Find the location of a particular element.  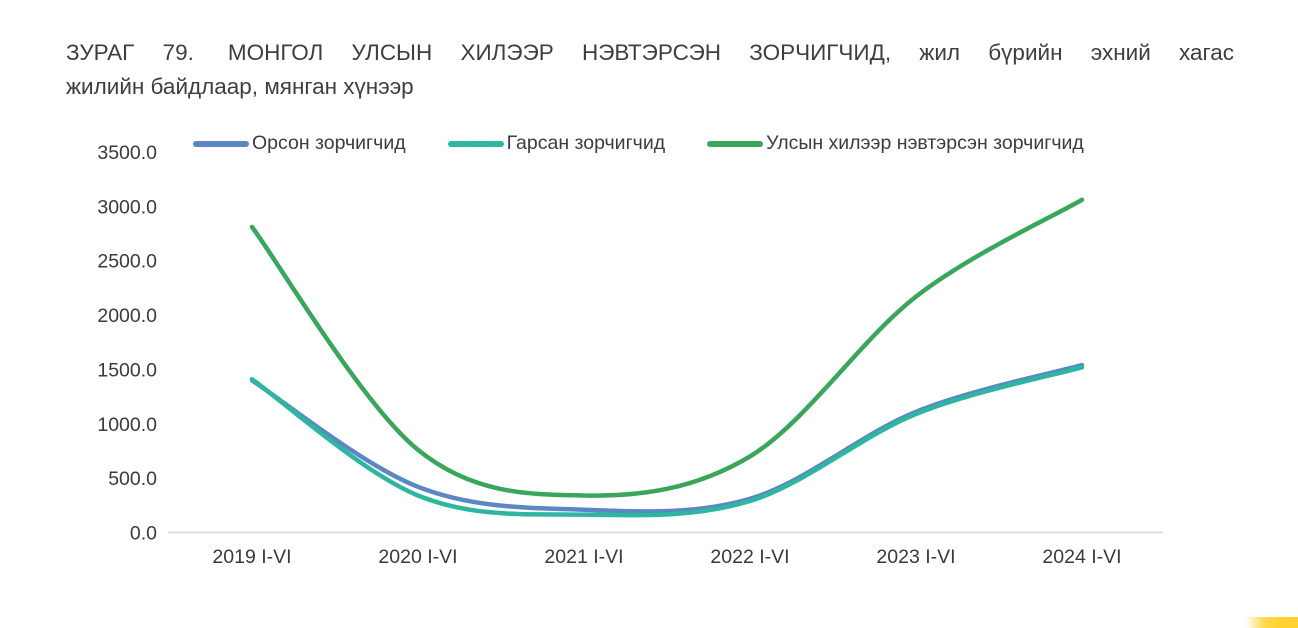

y-axis-tick-label: 0.0 is located at coordinates (143, 534).